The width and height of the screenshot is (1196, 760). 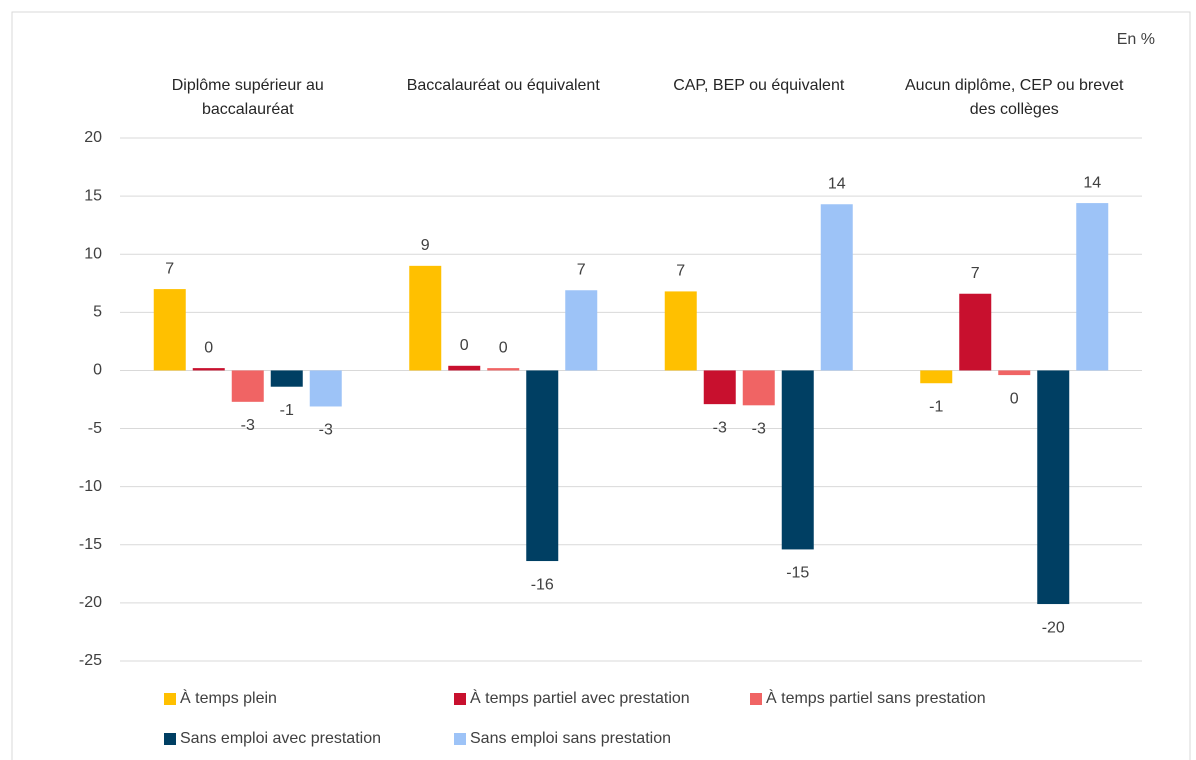 I want to click on y-tick-label: 20, so click(x=93, y=137).